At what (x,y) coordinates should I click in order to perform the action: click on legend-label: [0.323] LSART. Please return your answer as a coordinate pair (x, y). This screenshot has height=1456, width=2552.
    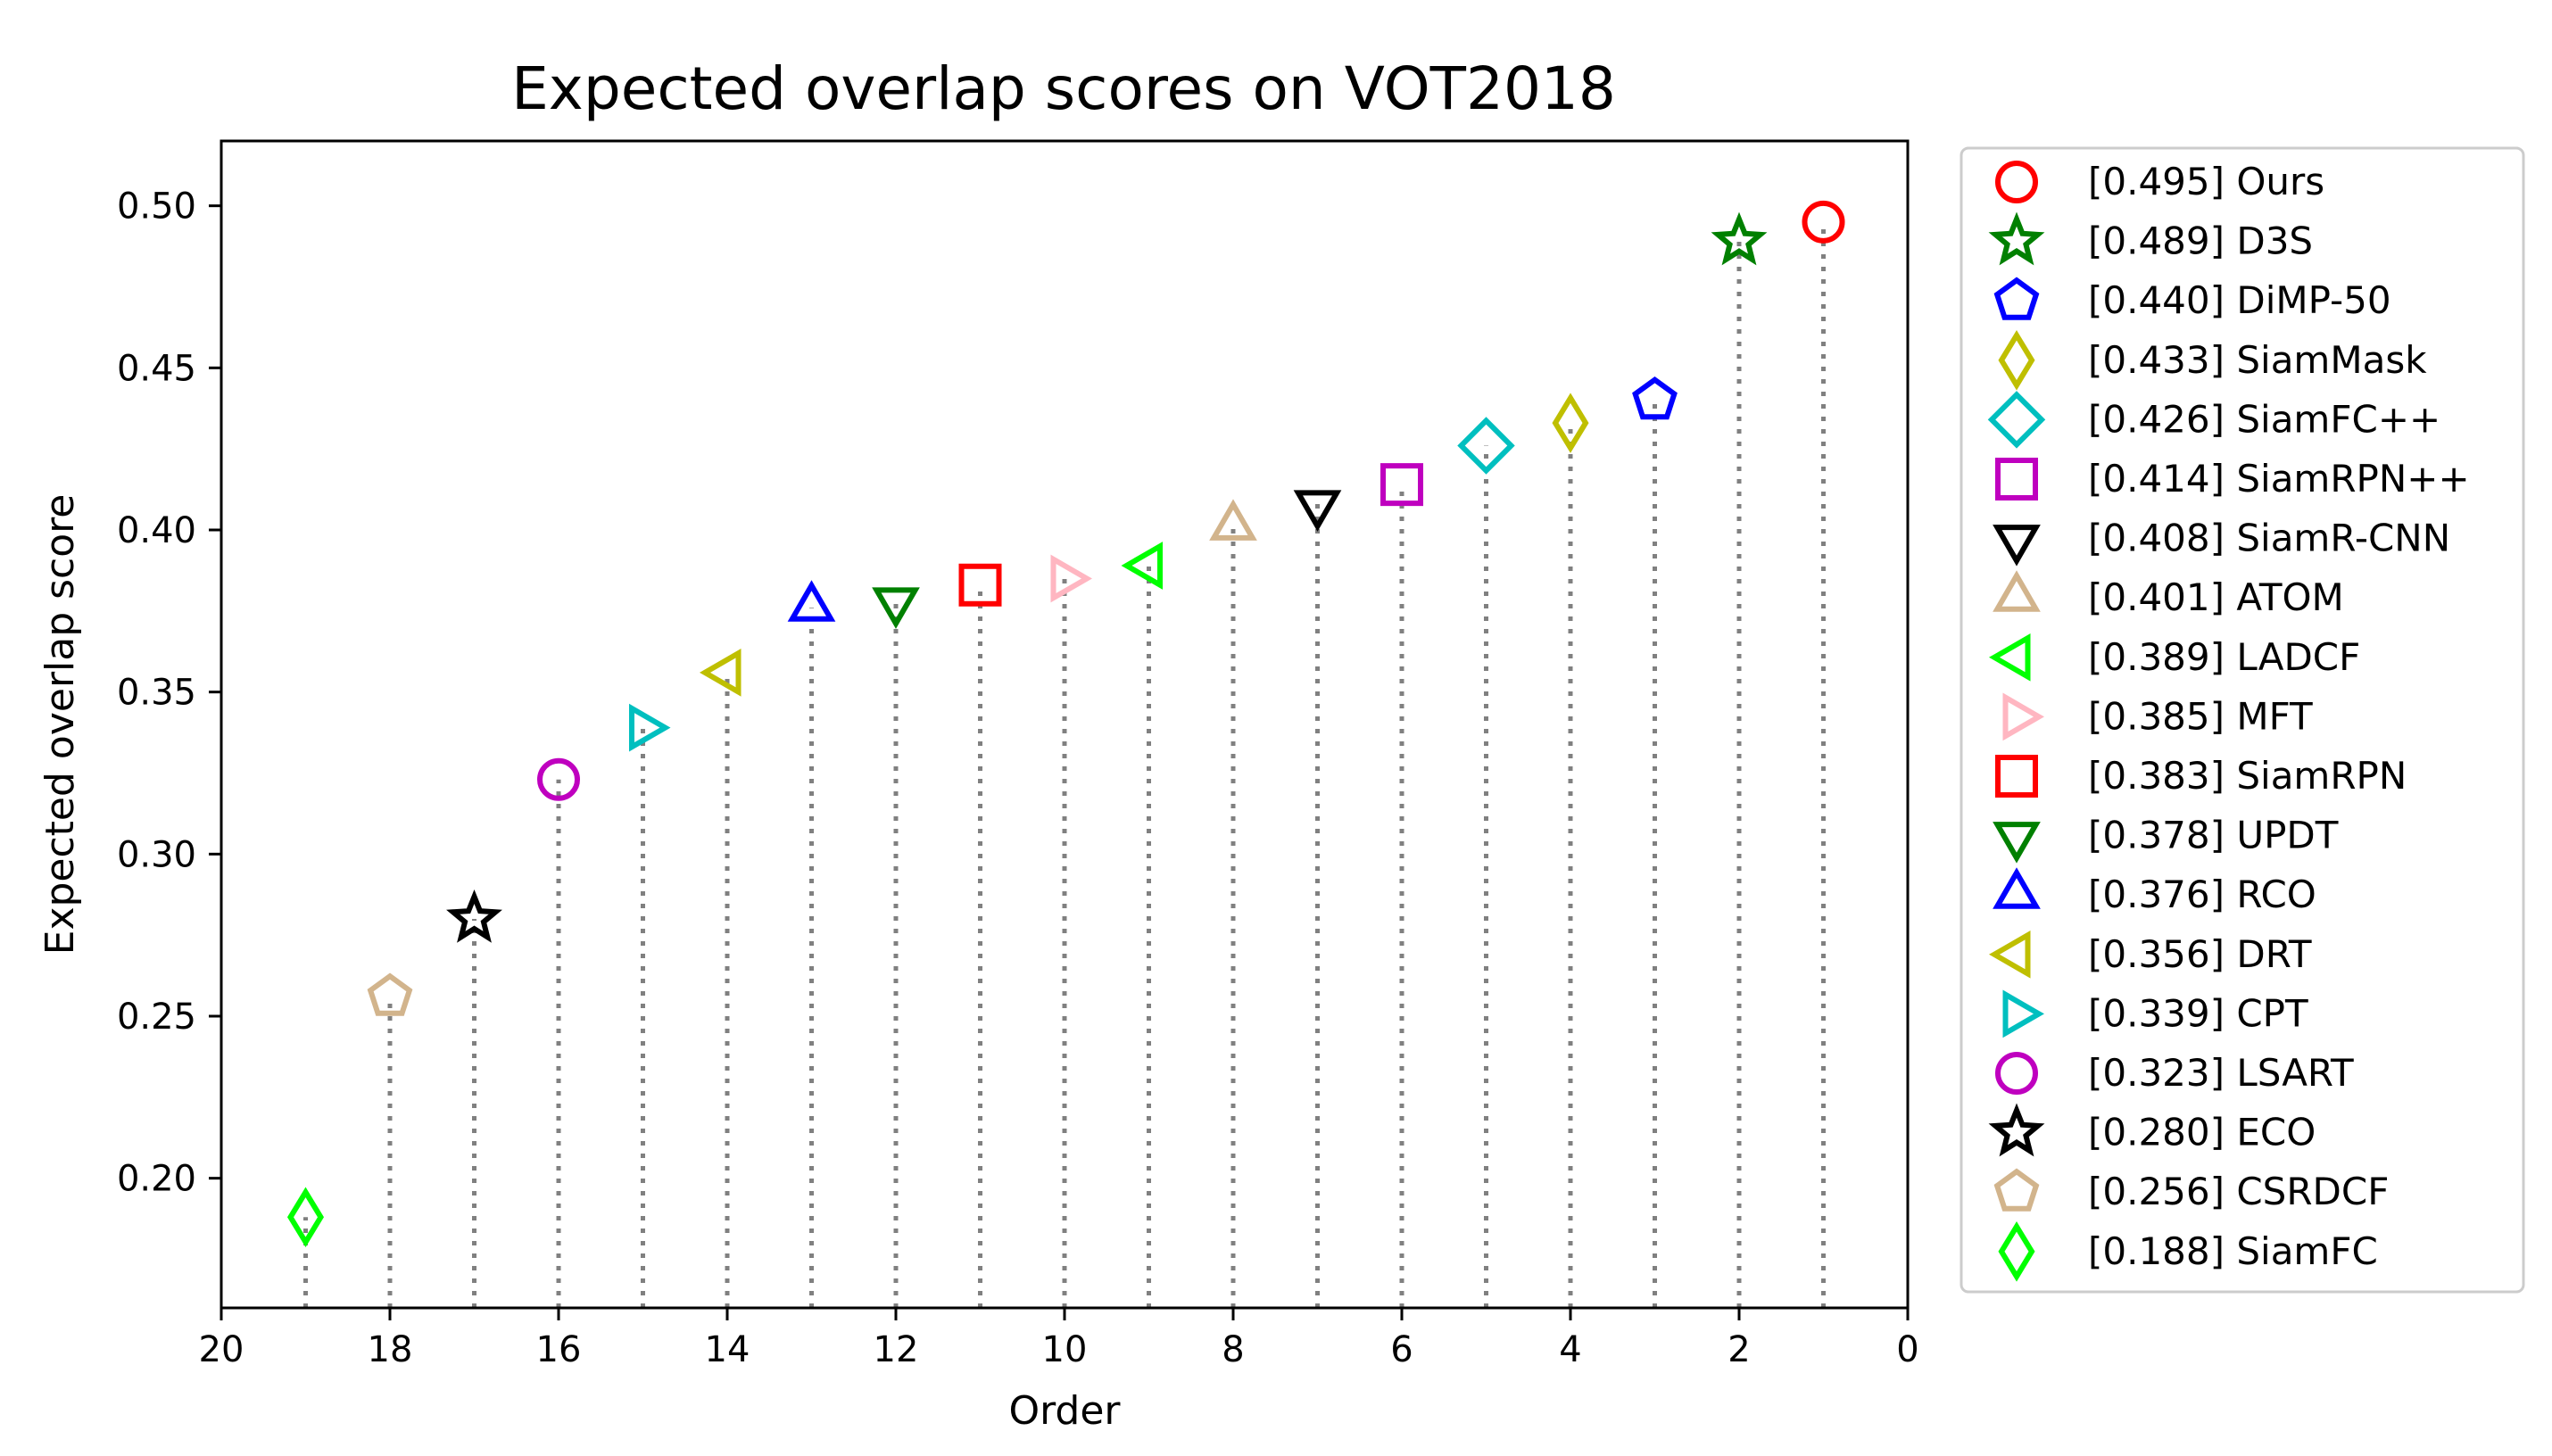
    Looking at the image, I should click on (2221, 1073).